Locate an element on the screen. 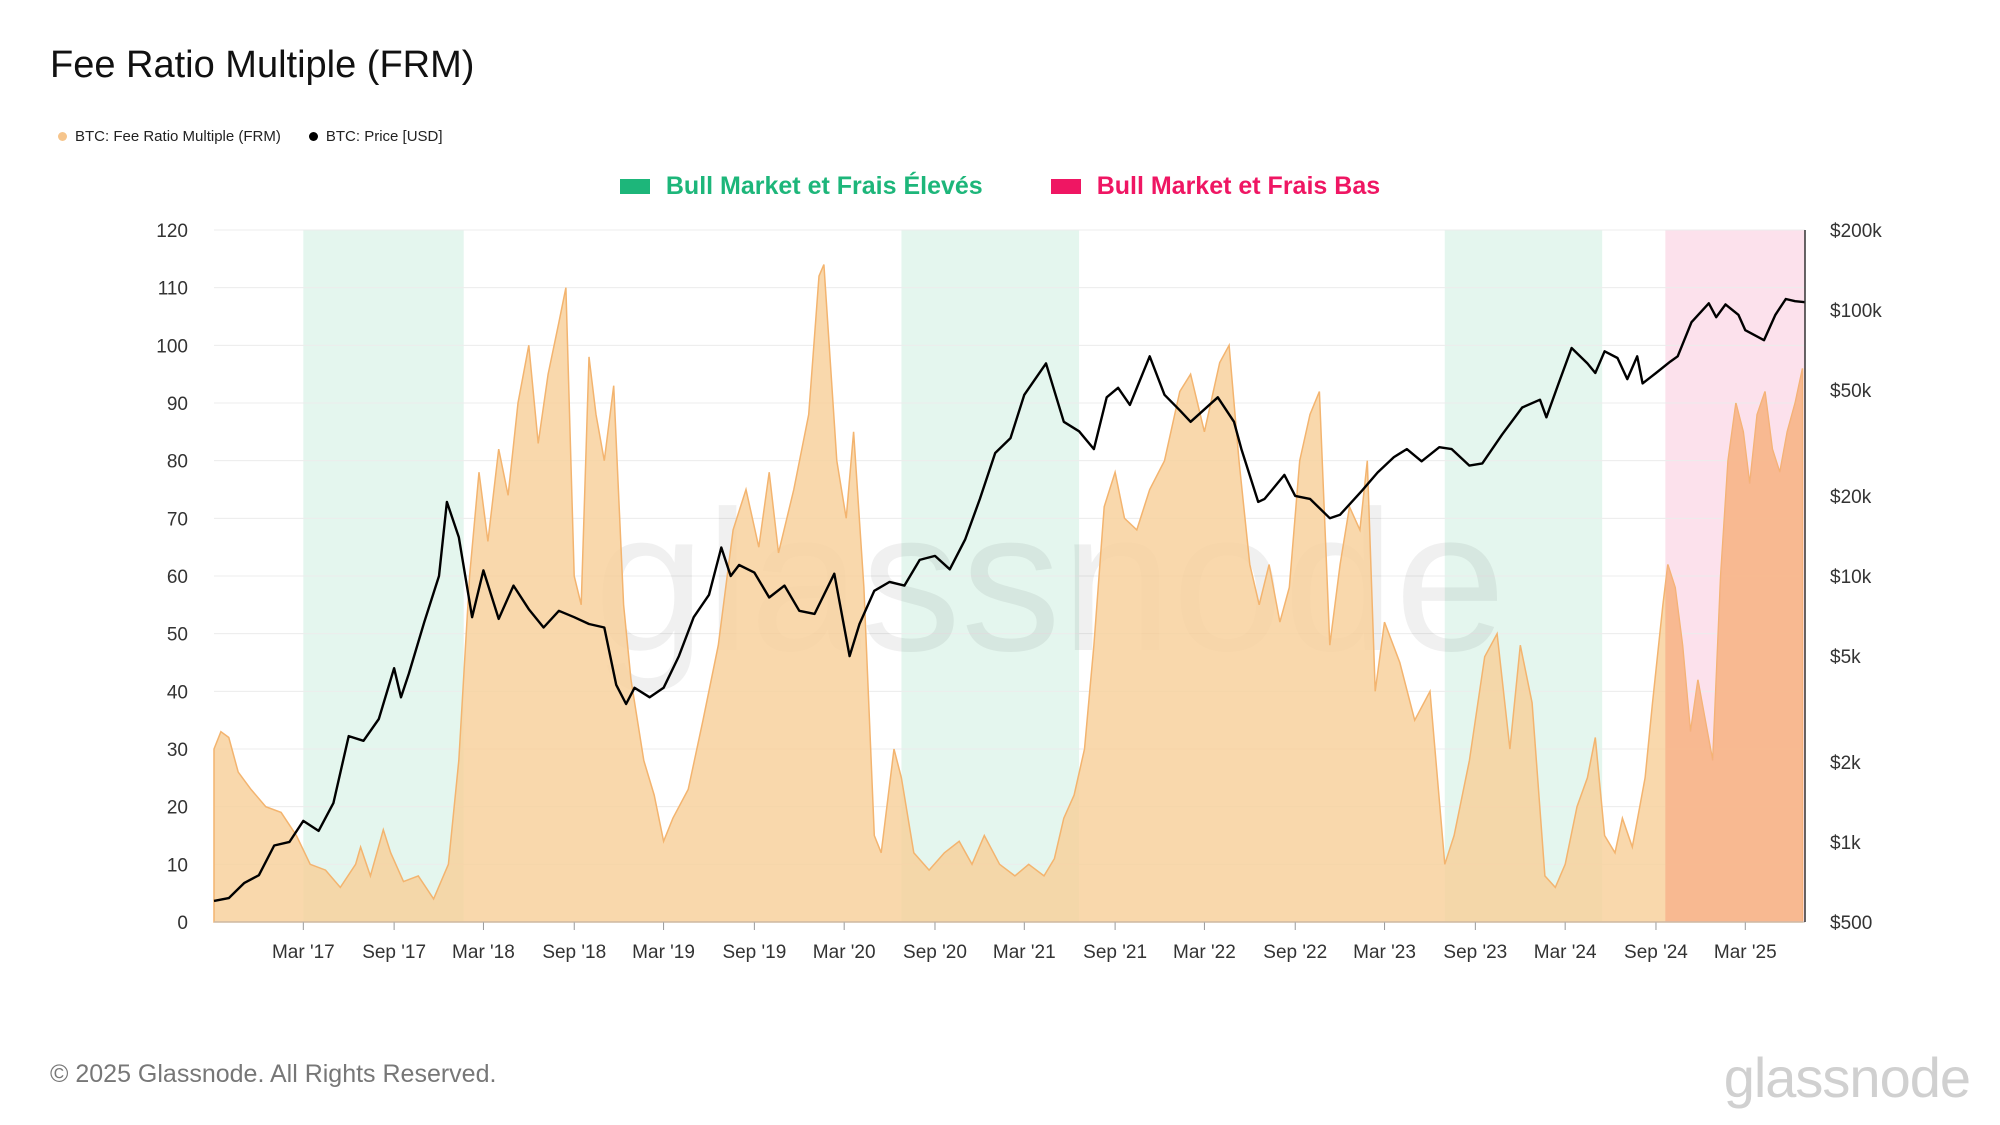 The width and height of the screenshot is (2000, 1125). y-right-tick-label: $20k is located at coordinates (1851, 497).